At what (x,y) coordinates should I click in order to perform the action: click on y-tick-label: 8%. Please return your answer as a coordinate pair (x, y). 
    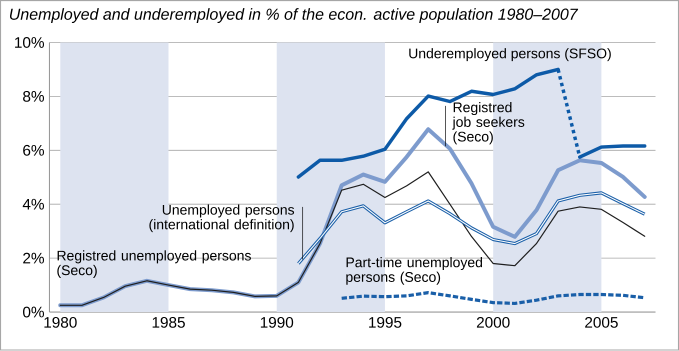
    Looking at the image, I should click on (33, 96).